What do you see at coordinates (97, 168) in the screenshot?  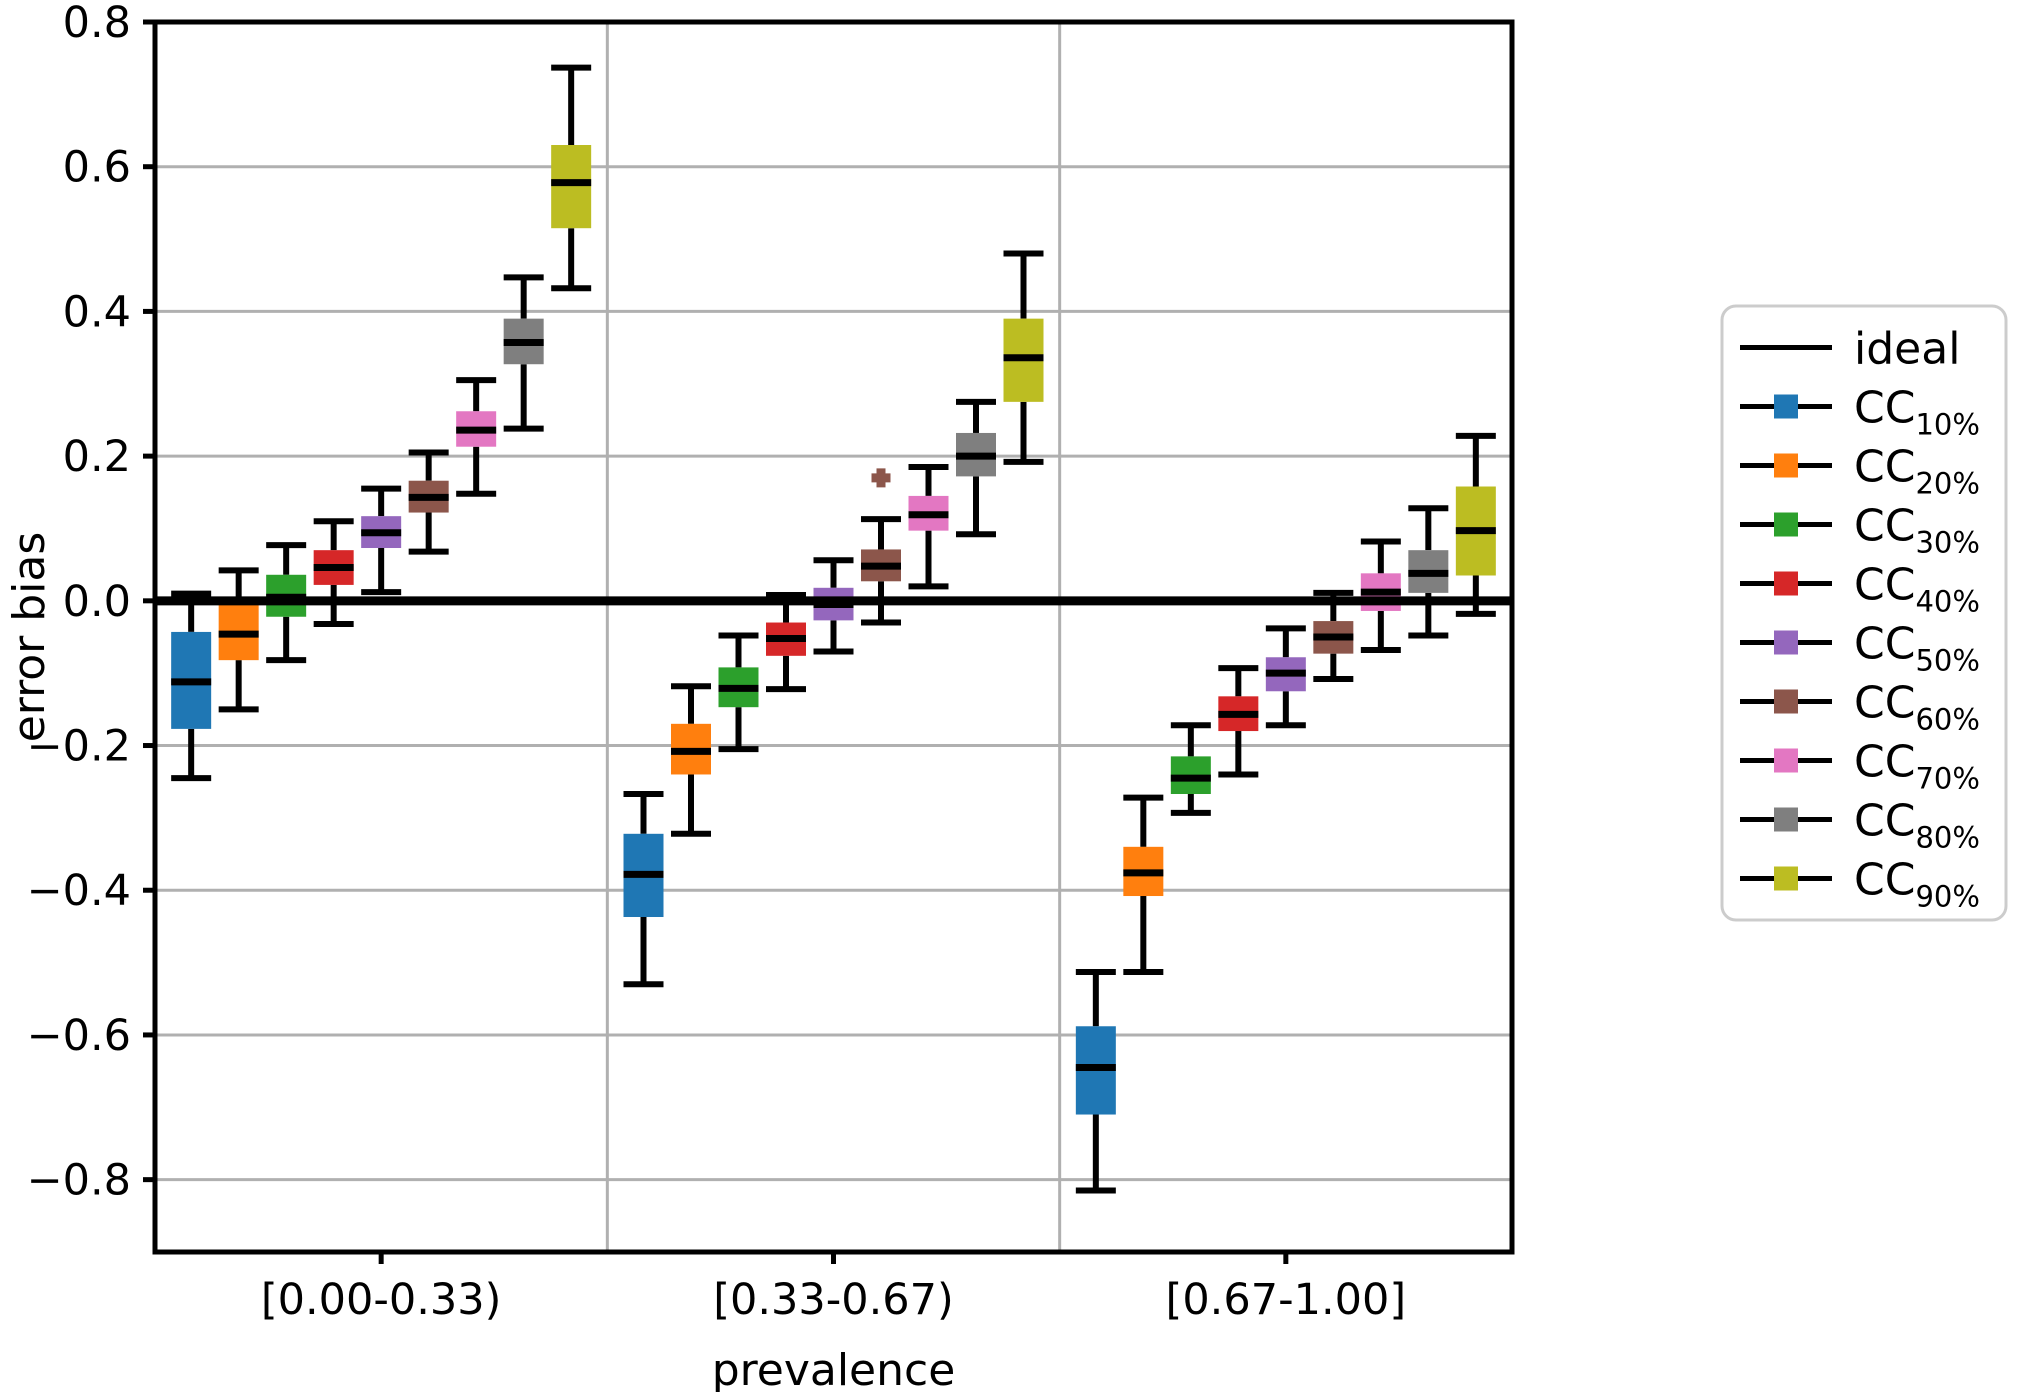 I see `y-tick-label: 0.6` at bounding box center [97, 168].